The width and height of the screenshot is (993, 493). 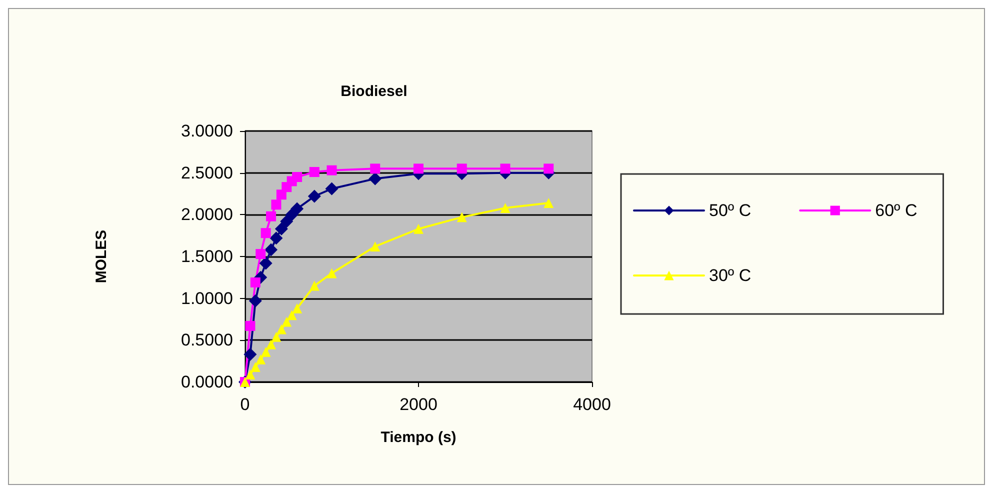 I want to click on chart-title: Biodiesel, so click(x=374, y=91).